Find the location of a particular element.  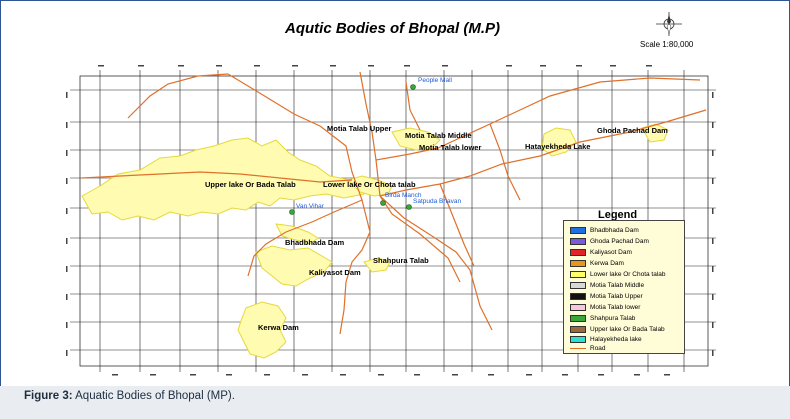

hatayekheda-shape is located at coordinates (559, 142).